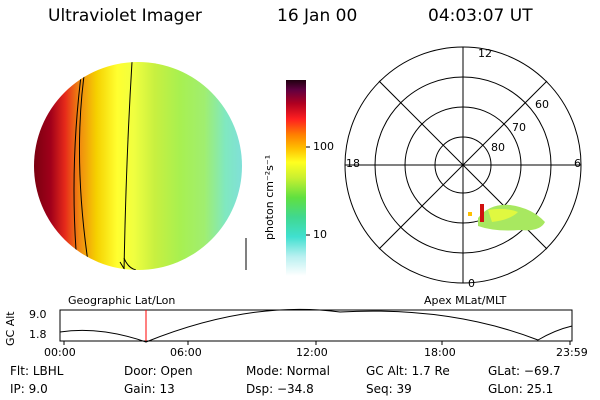 This screenshot has height=400, width=600. What do you see at coordinates (312, 352) in the screenshot?
I see `timeline-tick-1200: 12:00` at bounding box center [312, 352].